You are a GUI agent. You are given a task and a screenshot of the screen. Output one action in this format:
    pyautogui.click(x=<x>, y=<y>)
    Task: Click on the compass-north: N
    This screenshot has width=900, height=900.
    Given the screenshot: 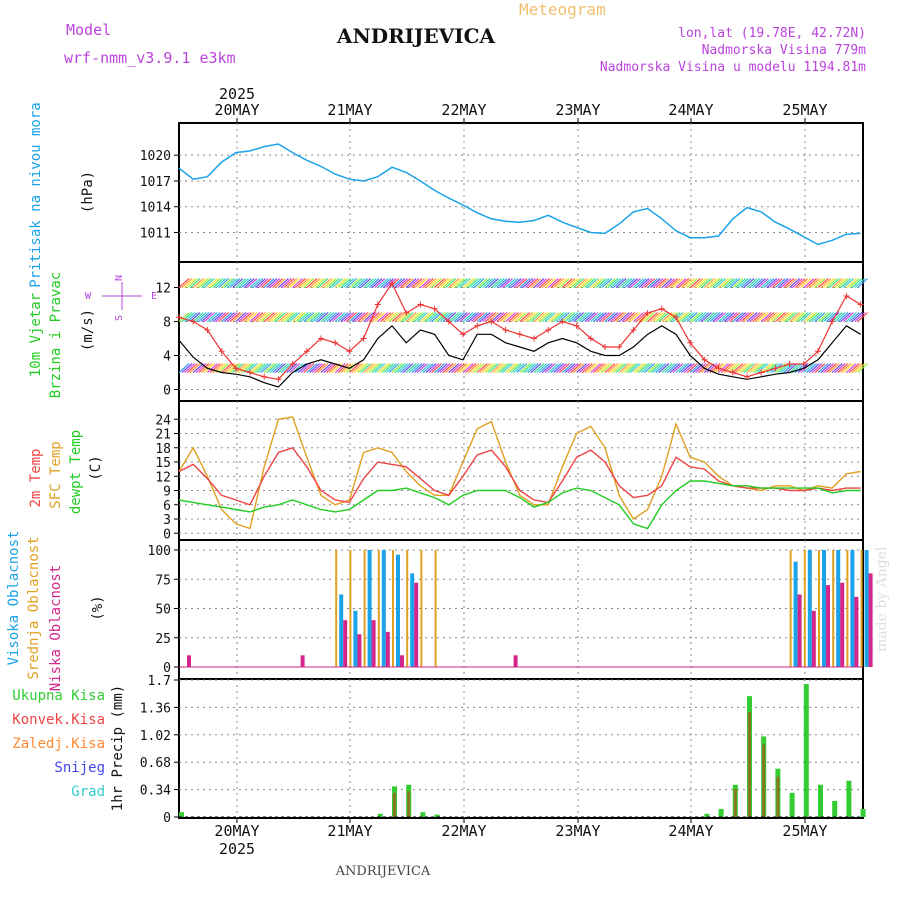 What is the action you would take?
    pyautogui.click(x=119, y=278)
    